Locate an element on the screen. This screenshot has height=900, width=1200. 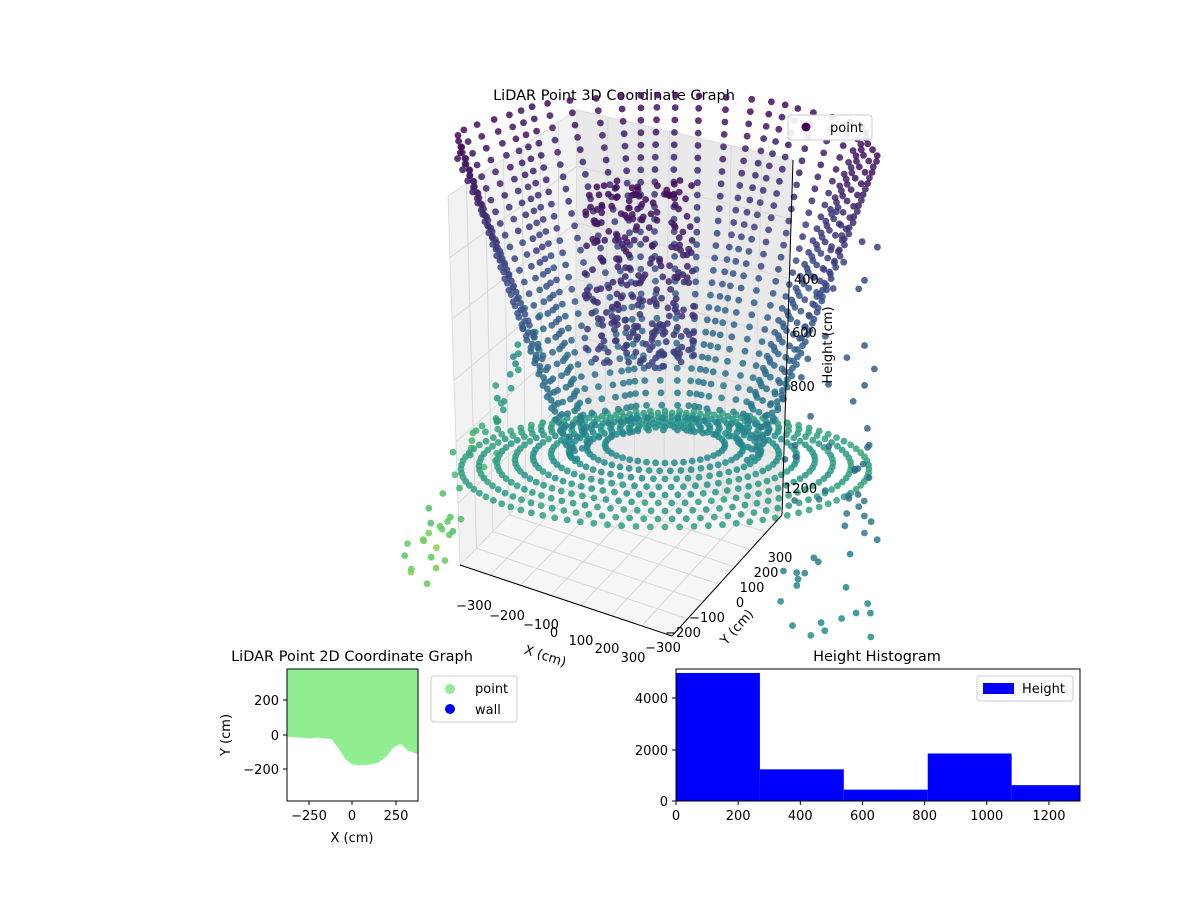
histogram-bar is located at coordinates (969, 777).